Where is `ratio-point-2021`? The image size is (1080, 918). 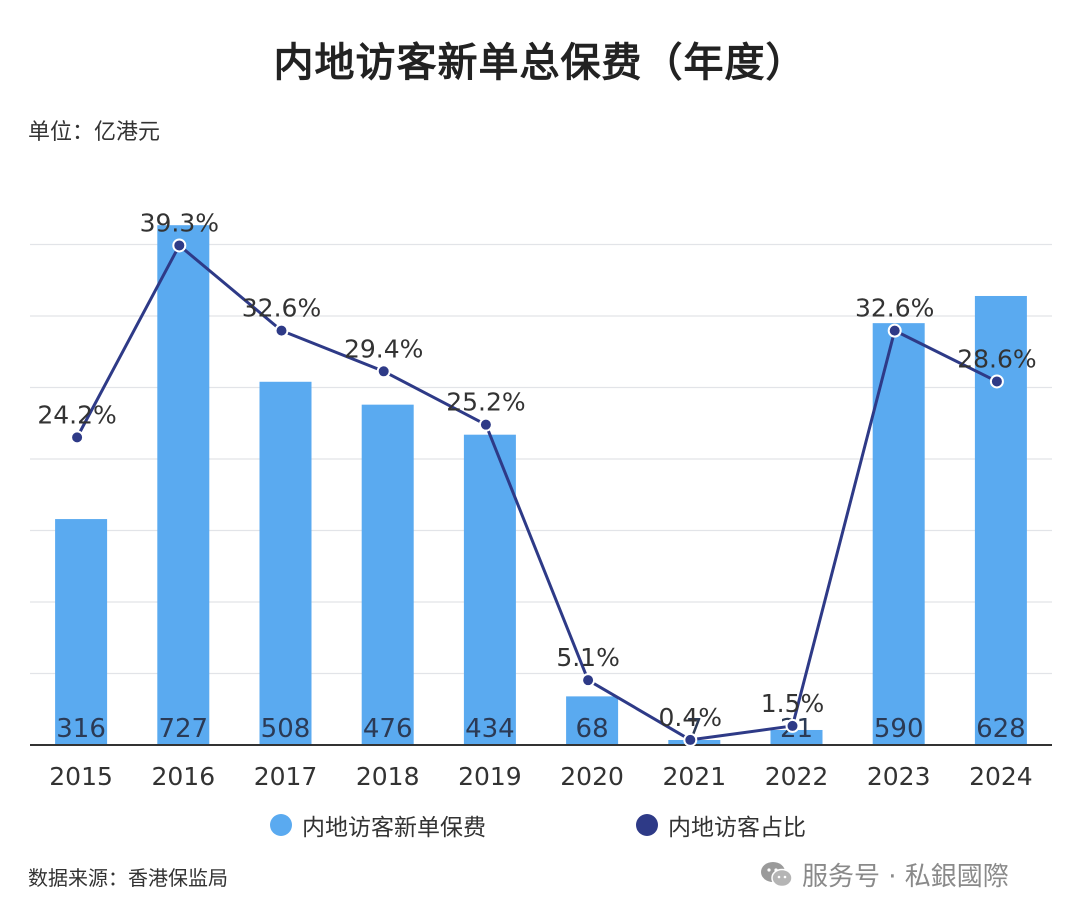
ratio-point-2021 is located at coordinates (690, 739).